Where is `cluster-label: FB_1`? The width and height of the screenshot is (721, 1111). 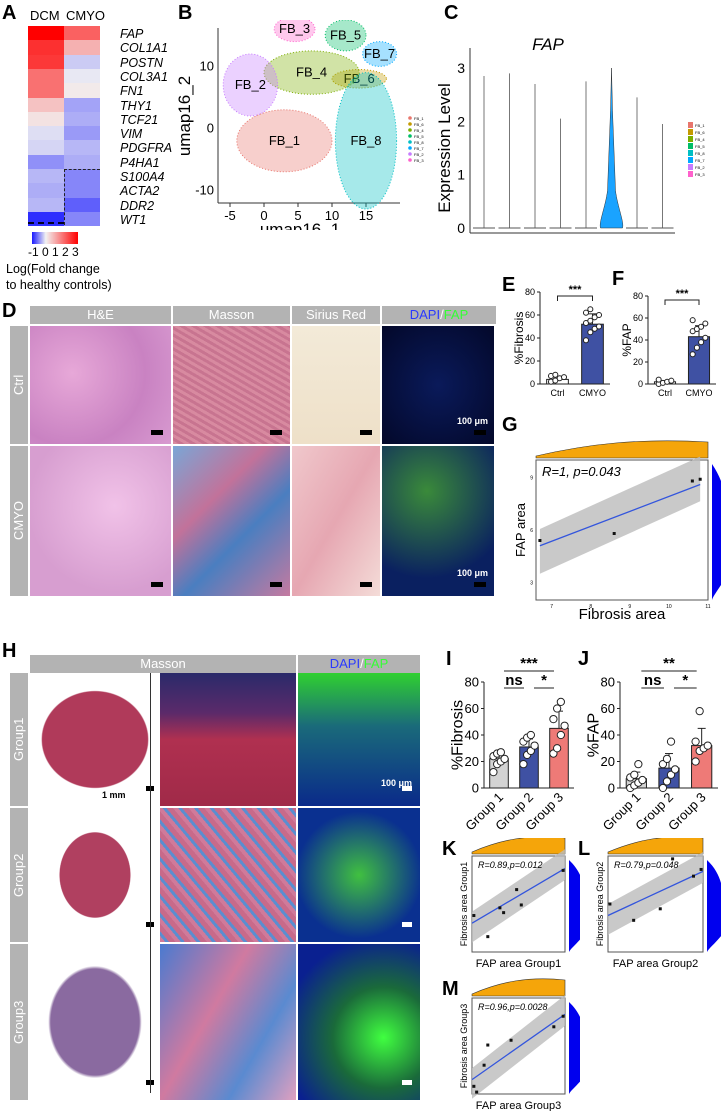 cluster-label: FB_1 is located at coordinates (284, 140).